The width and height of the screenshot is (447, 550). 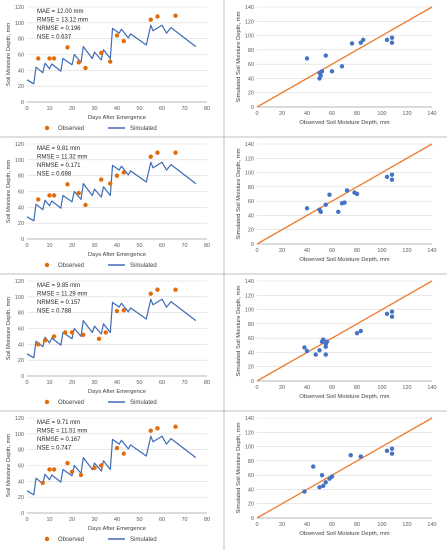 I want to click on stat-label: NSE = 0.788, so click(x=54, y=312).